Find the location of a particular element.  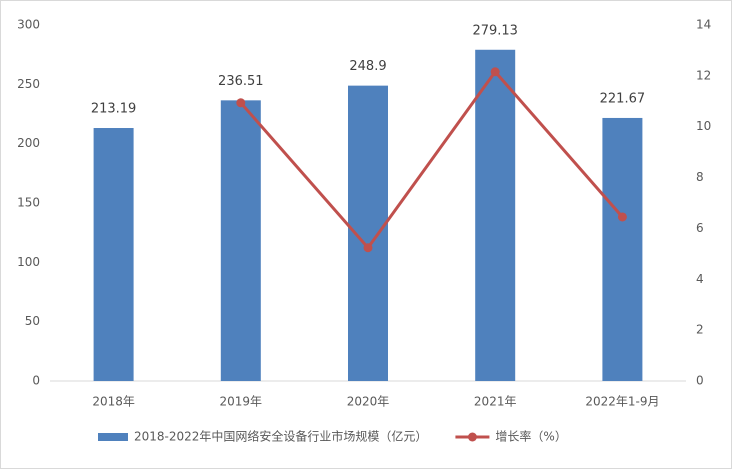

value-label: 279.13 is located at coordinates (495, 30).